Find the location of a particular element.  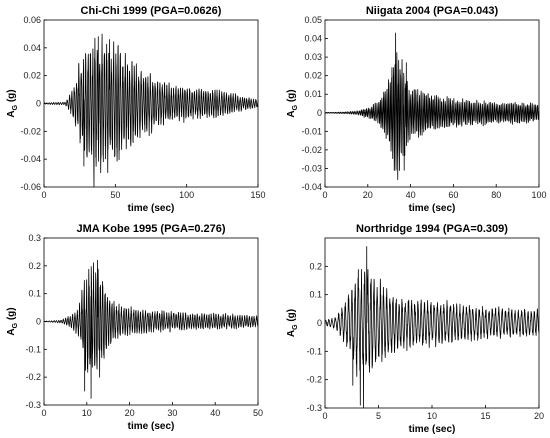

chart-title: JMA Kobe 1995 (PGA=0.276) is located at coordinates (150, 229).